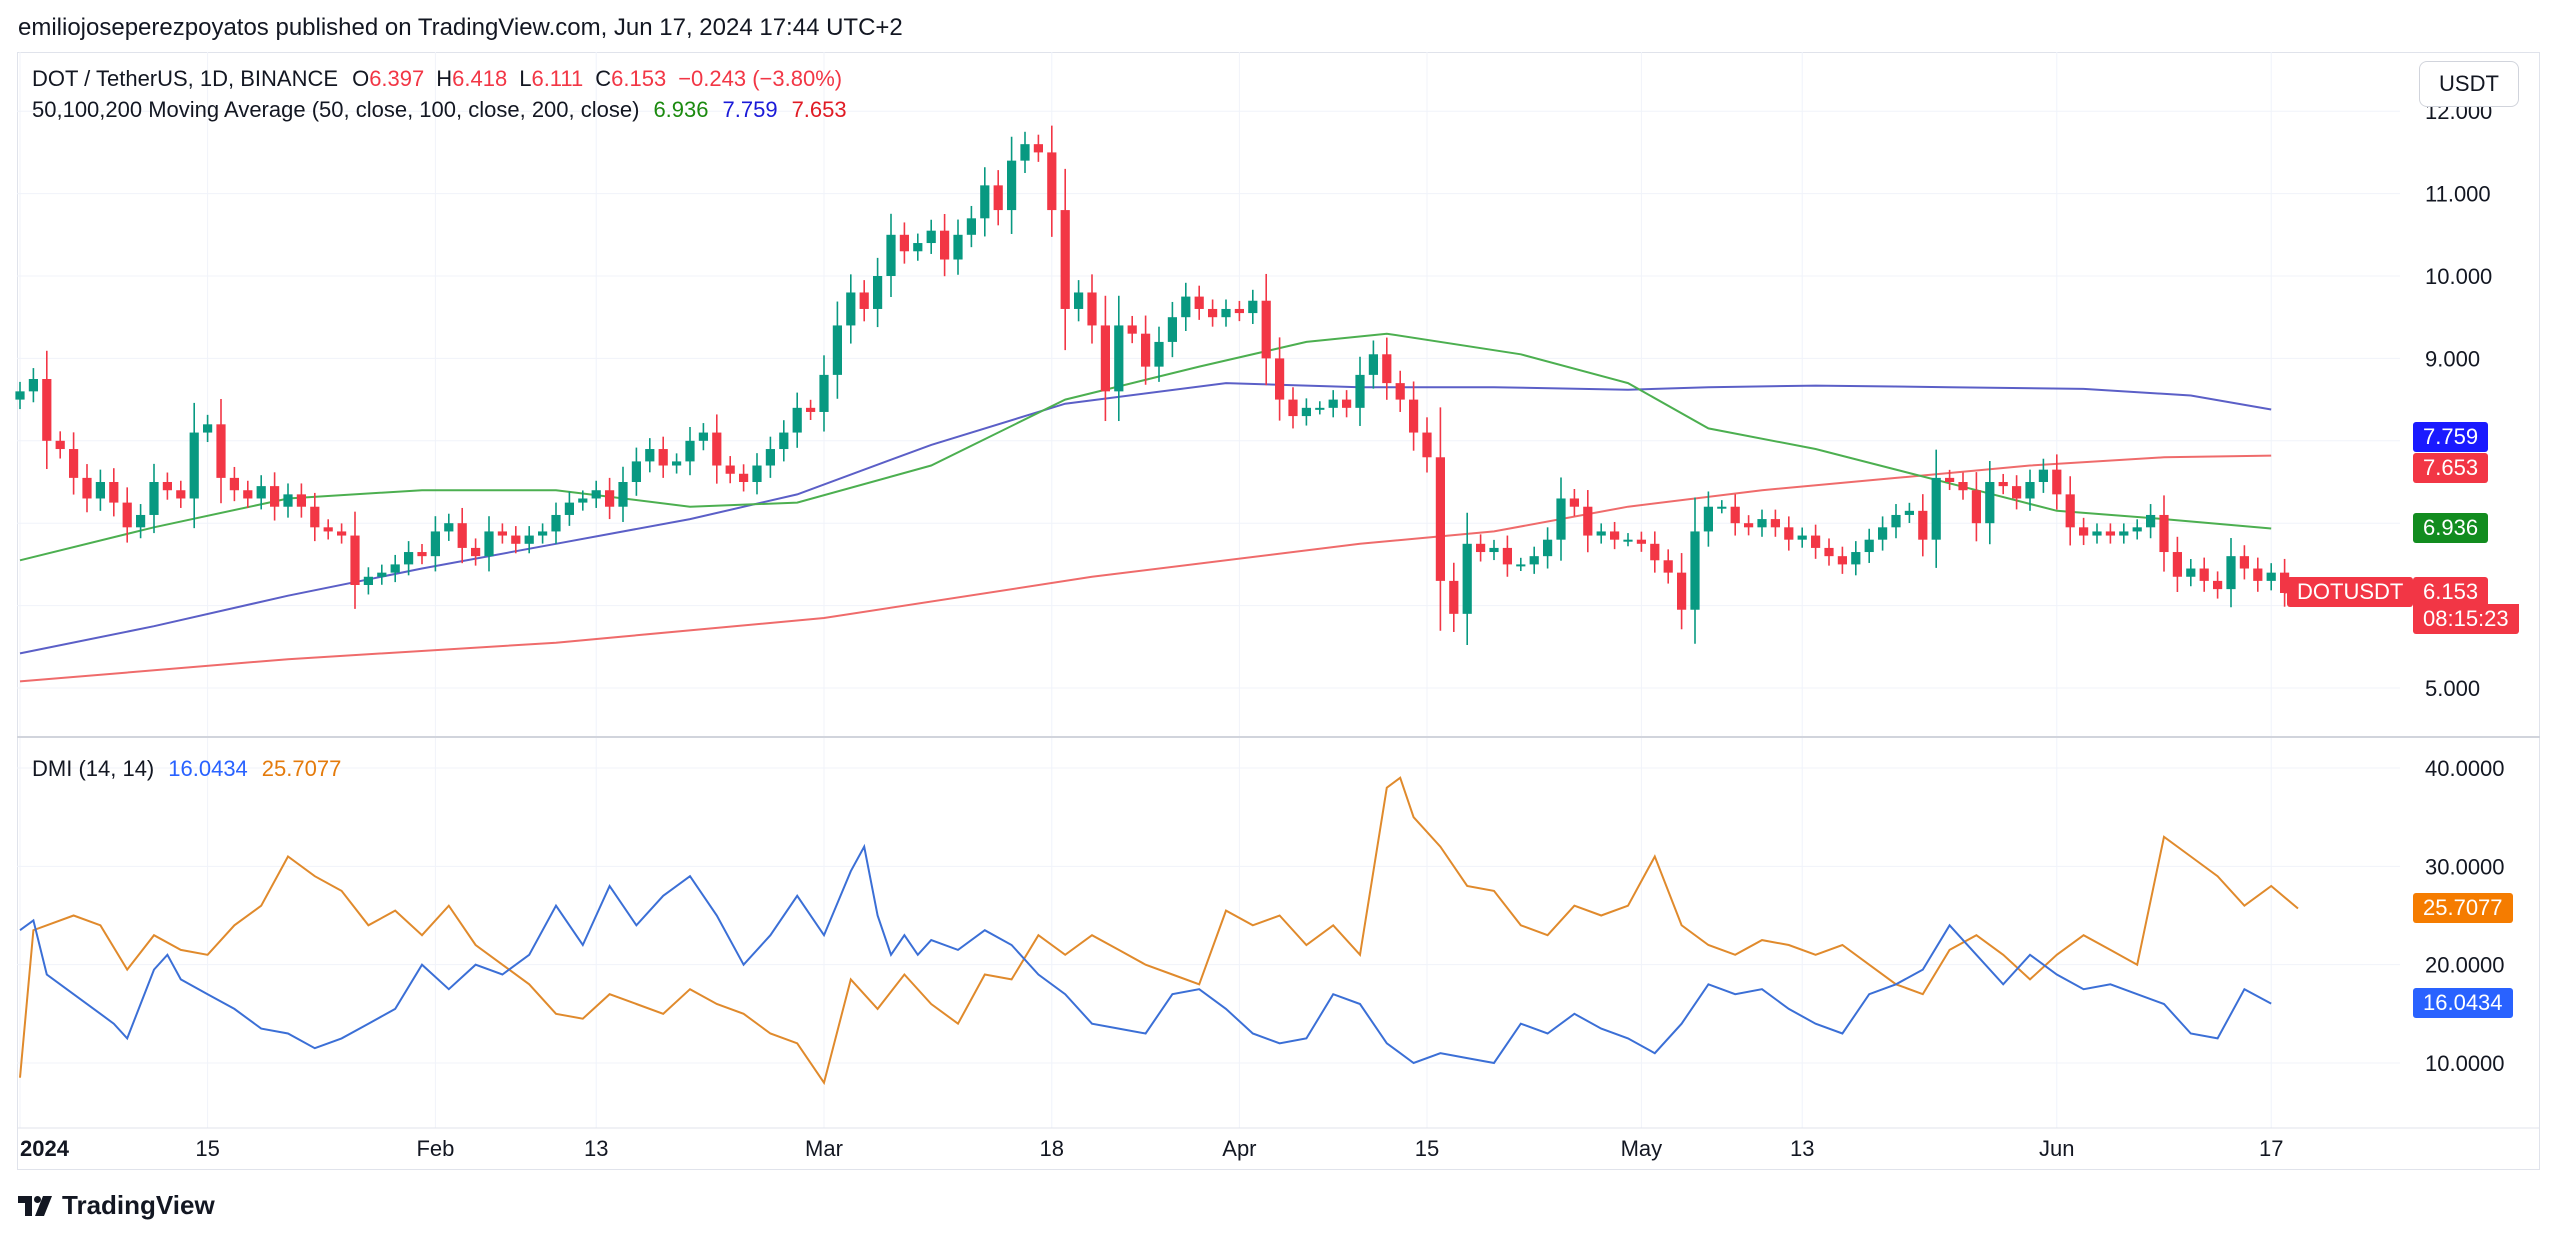 Image resolution: width=2560 pixels, height=1237 pixels. What do you see at coordinates (2452, 358) in the screenshot?
I see `price-axis-tick: 9.000` at bounding box center [2452, 358].